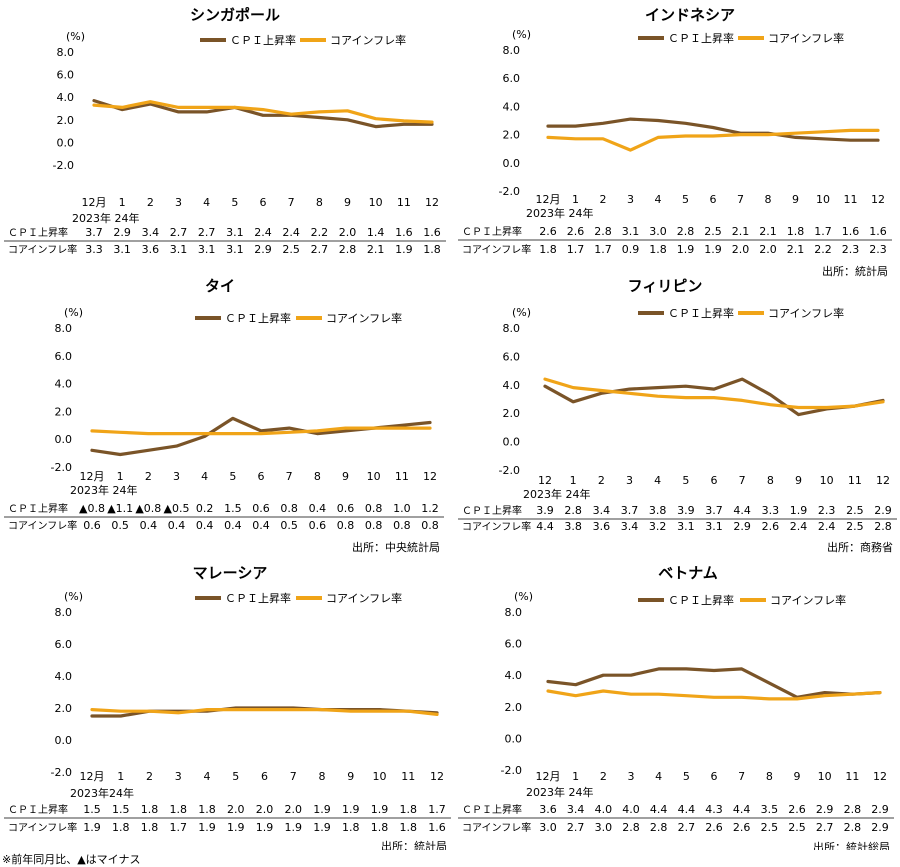  Describe the element at coordinates (178, 202) in the screenshot. I see `x-tick-label: 3` at that location.